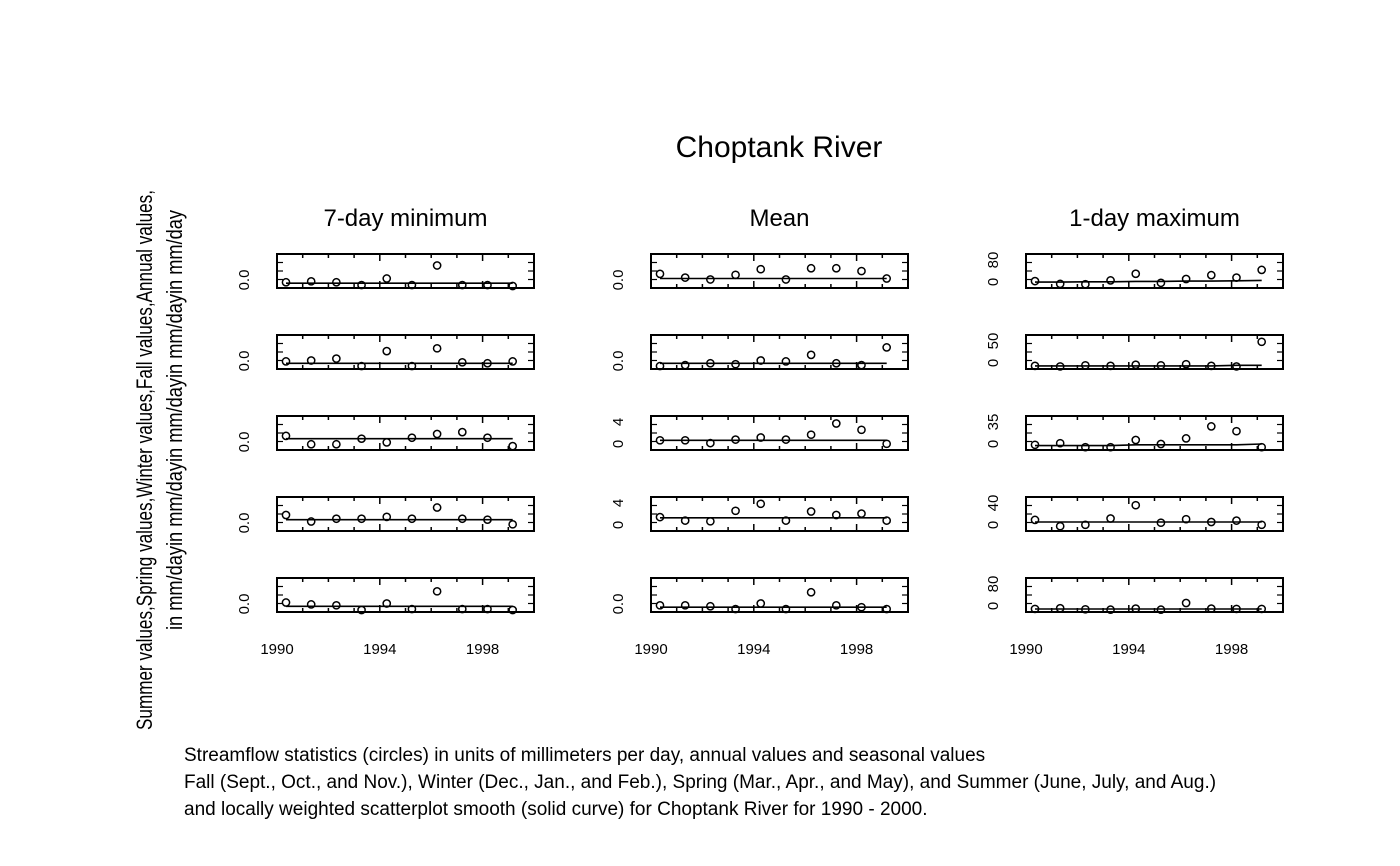 This screenshot has width=1400, height=866. I want to click on y-tick-label: 50, so click(993, 341).